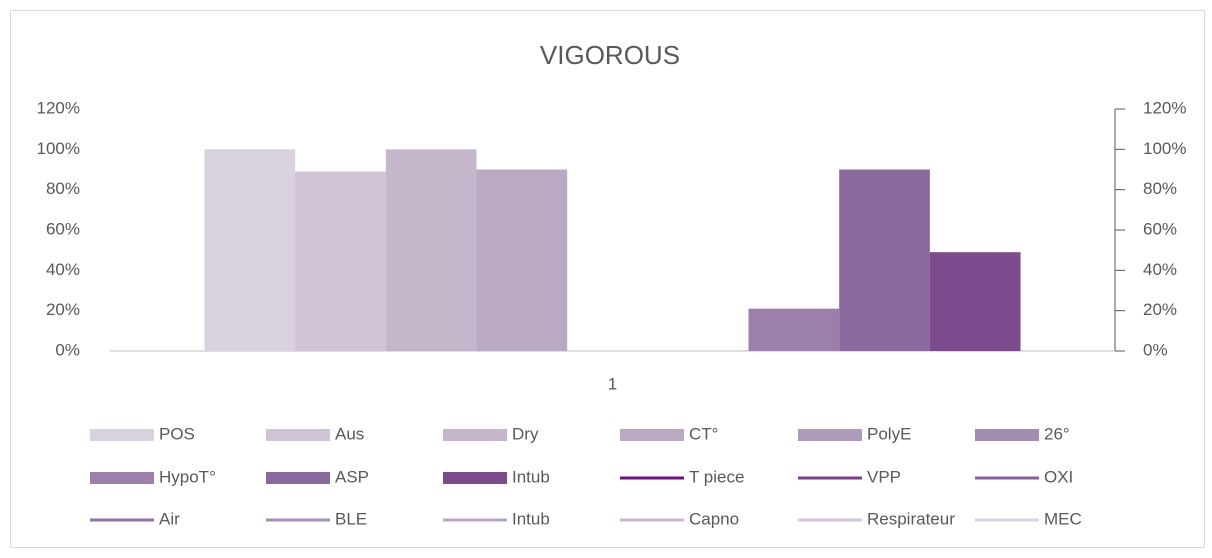 The image size is (1212, 558). What do you see at coordinates (884, 476) in the screenshot?
I see `legend-label: VPP` at bounding box center [884, 476].